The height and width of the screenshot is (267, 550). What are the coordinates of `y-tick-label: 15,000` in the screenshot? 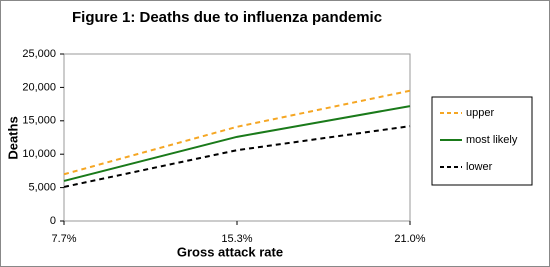 It's located at (39, 121).